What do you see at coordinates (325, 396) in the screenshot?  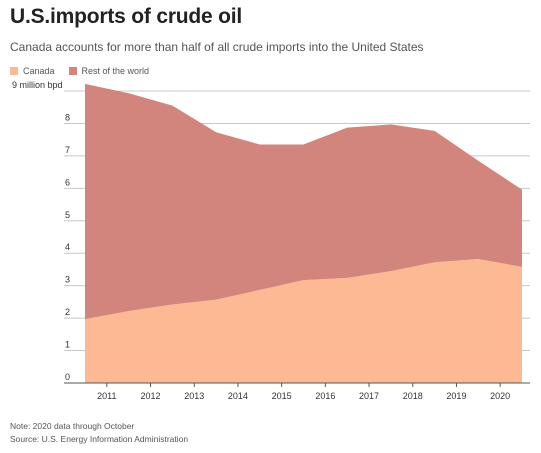 I see `x-tick-label-2016: 2016` at bounding box center [325, 396].